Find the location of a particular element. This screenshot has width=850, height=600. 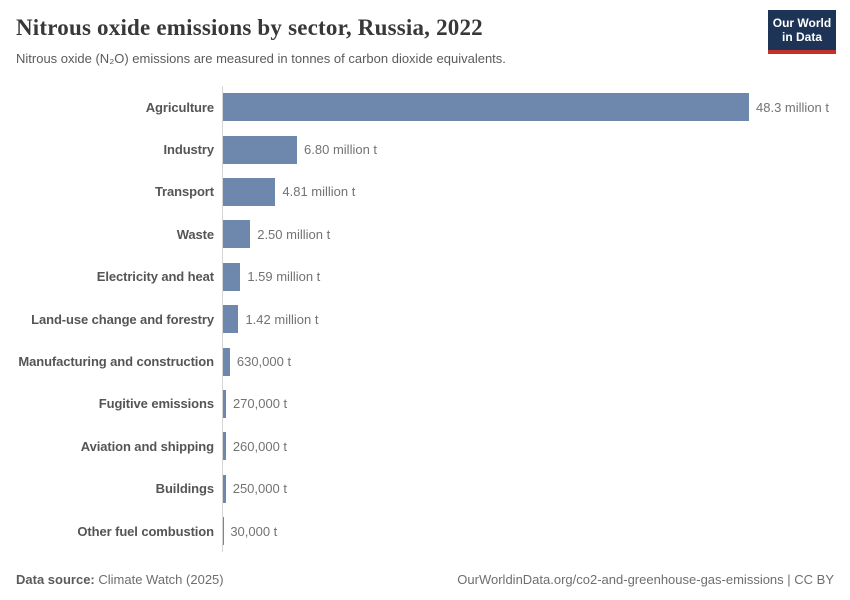

value-label: 1.42 million t is located at coordinates (282, 319).